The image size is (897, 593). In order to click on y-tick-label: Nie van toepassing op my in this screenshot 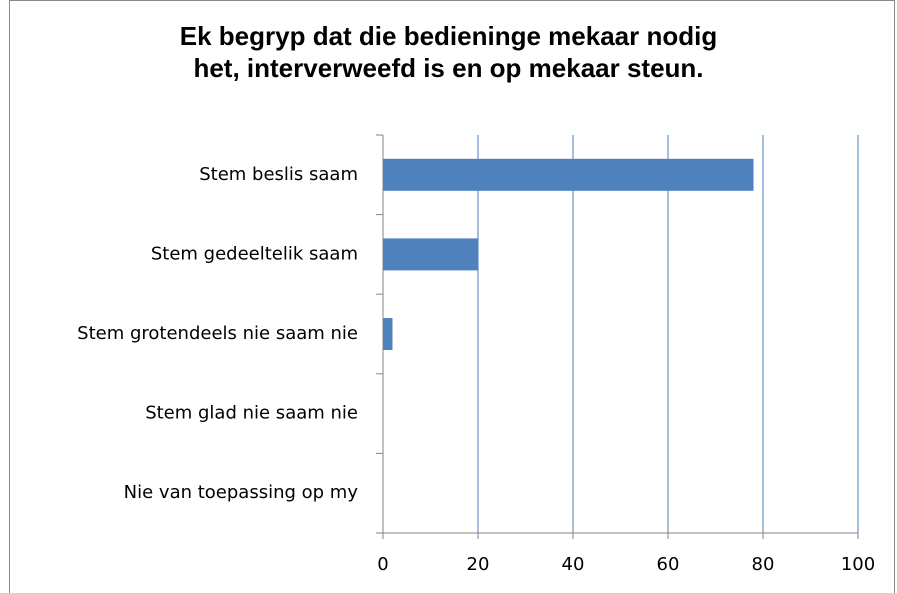, I will do `click(241, 492)`.